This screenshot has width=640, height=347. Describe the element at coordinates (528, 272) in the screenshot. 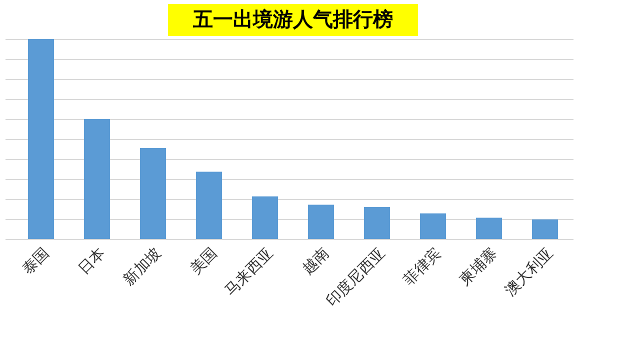

I see `x-tick-label: 澳大利亚` at that location.